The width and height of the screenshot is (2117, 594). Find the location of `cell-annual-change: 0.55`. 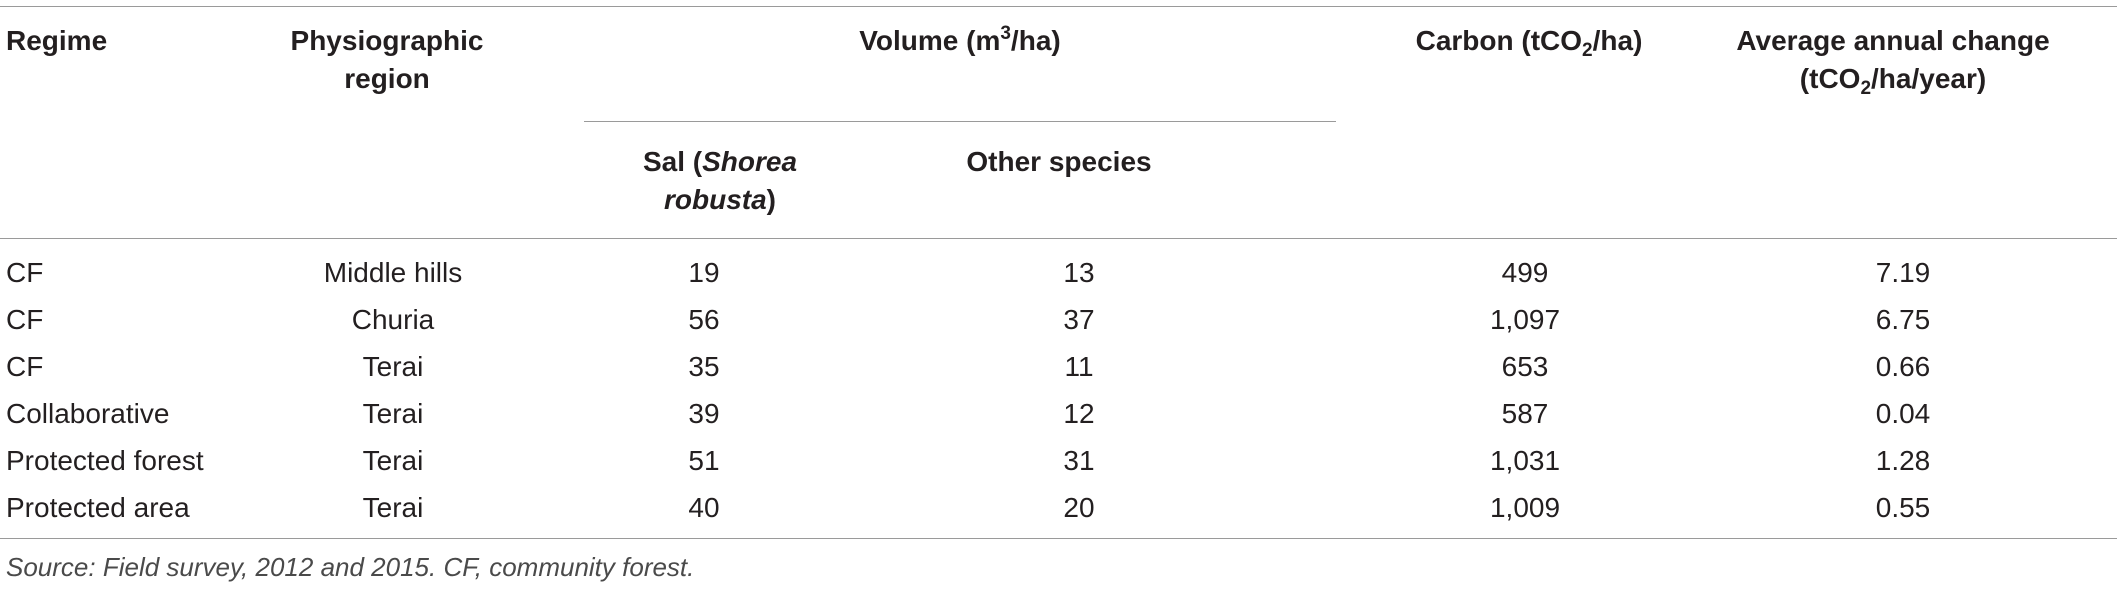

cell-annual-change: 0.55 is located at coordinates (1903, 507).